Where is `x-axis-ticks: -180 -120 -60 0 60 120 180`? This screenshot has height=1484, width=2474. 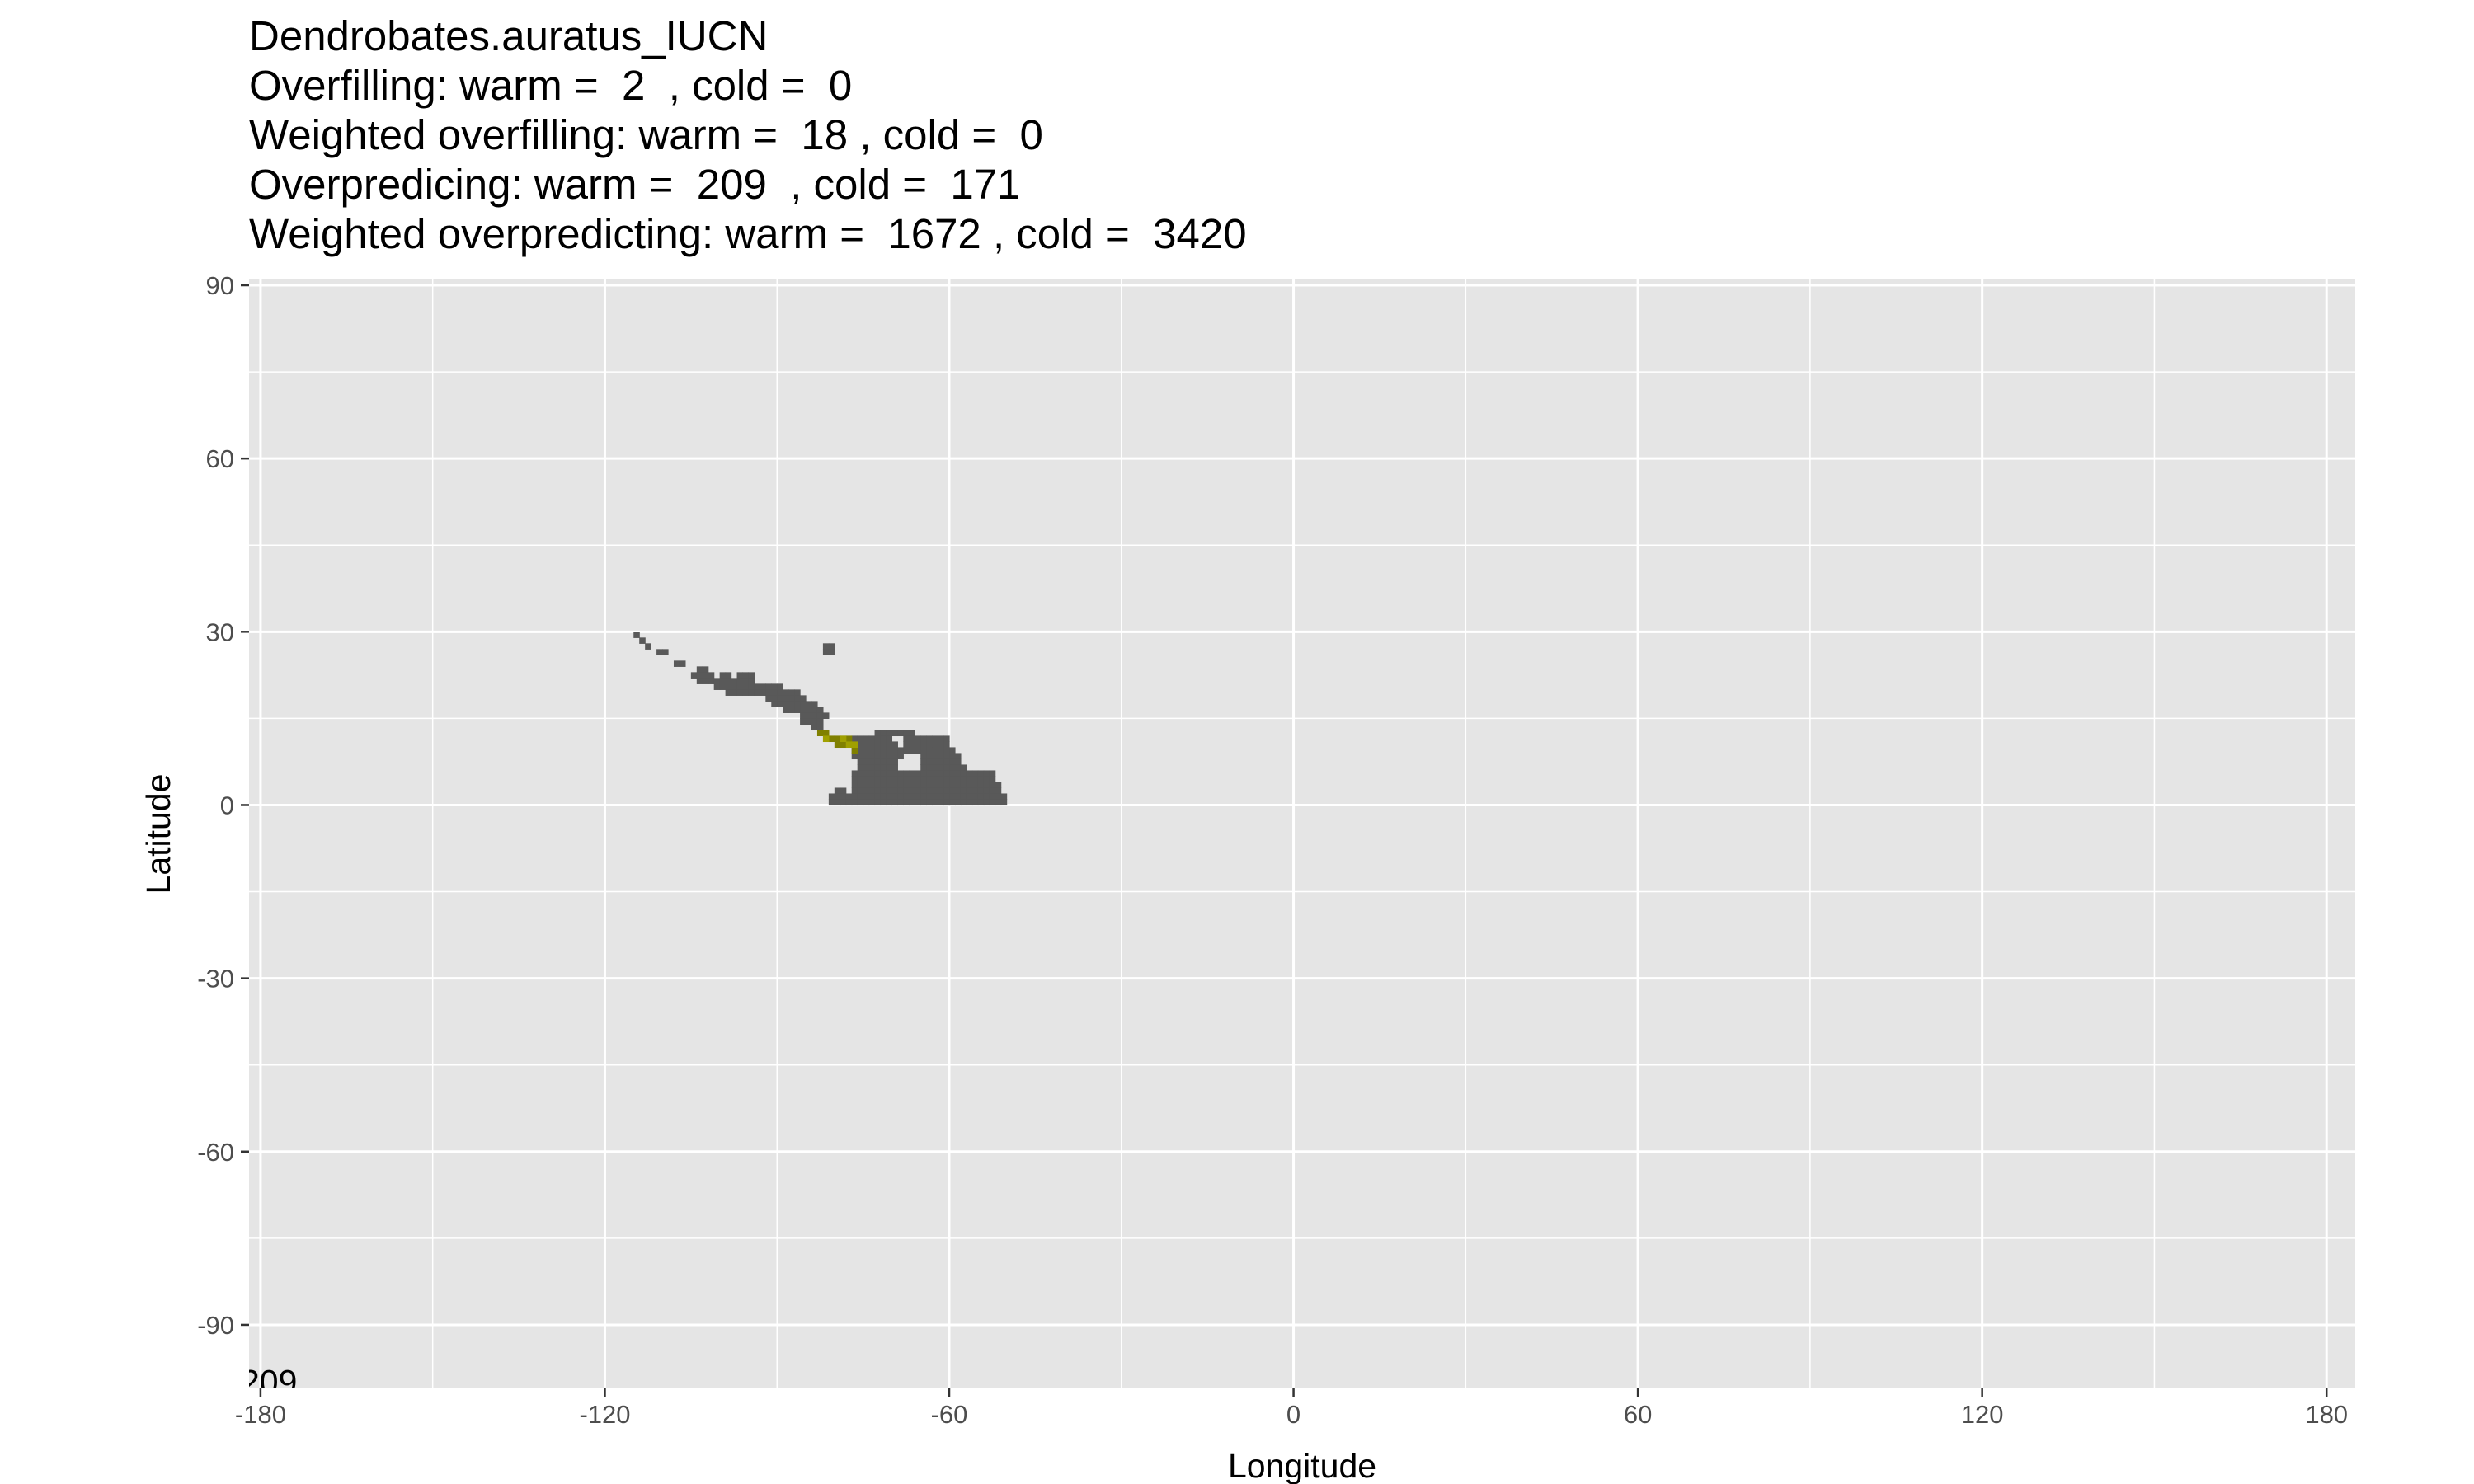 x-axis-ticks: -180 -120 -60 0 60 120 180 is located at coordinates (1291, 1408).